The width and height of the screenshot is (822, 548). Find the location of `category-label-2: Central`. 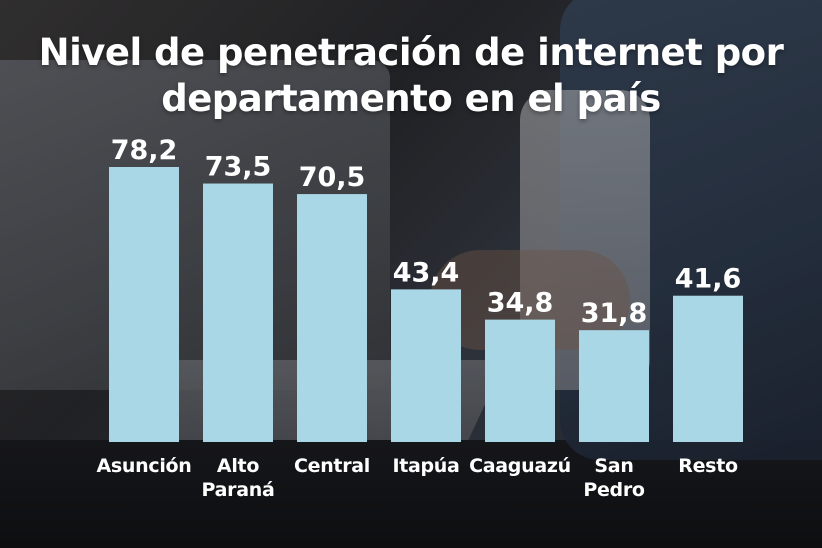

category-label-2: Central is located at coordinates (332, 466).